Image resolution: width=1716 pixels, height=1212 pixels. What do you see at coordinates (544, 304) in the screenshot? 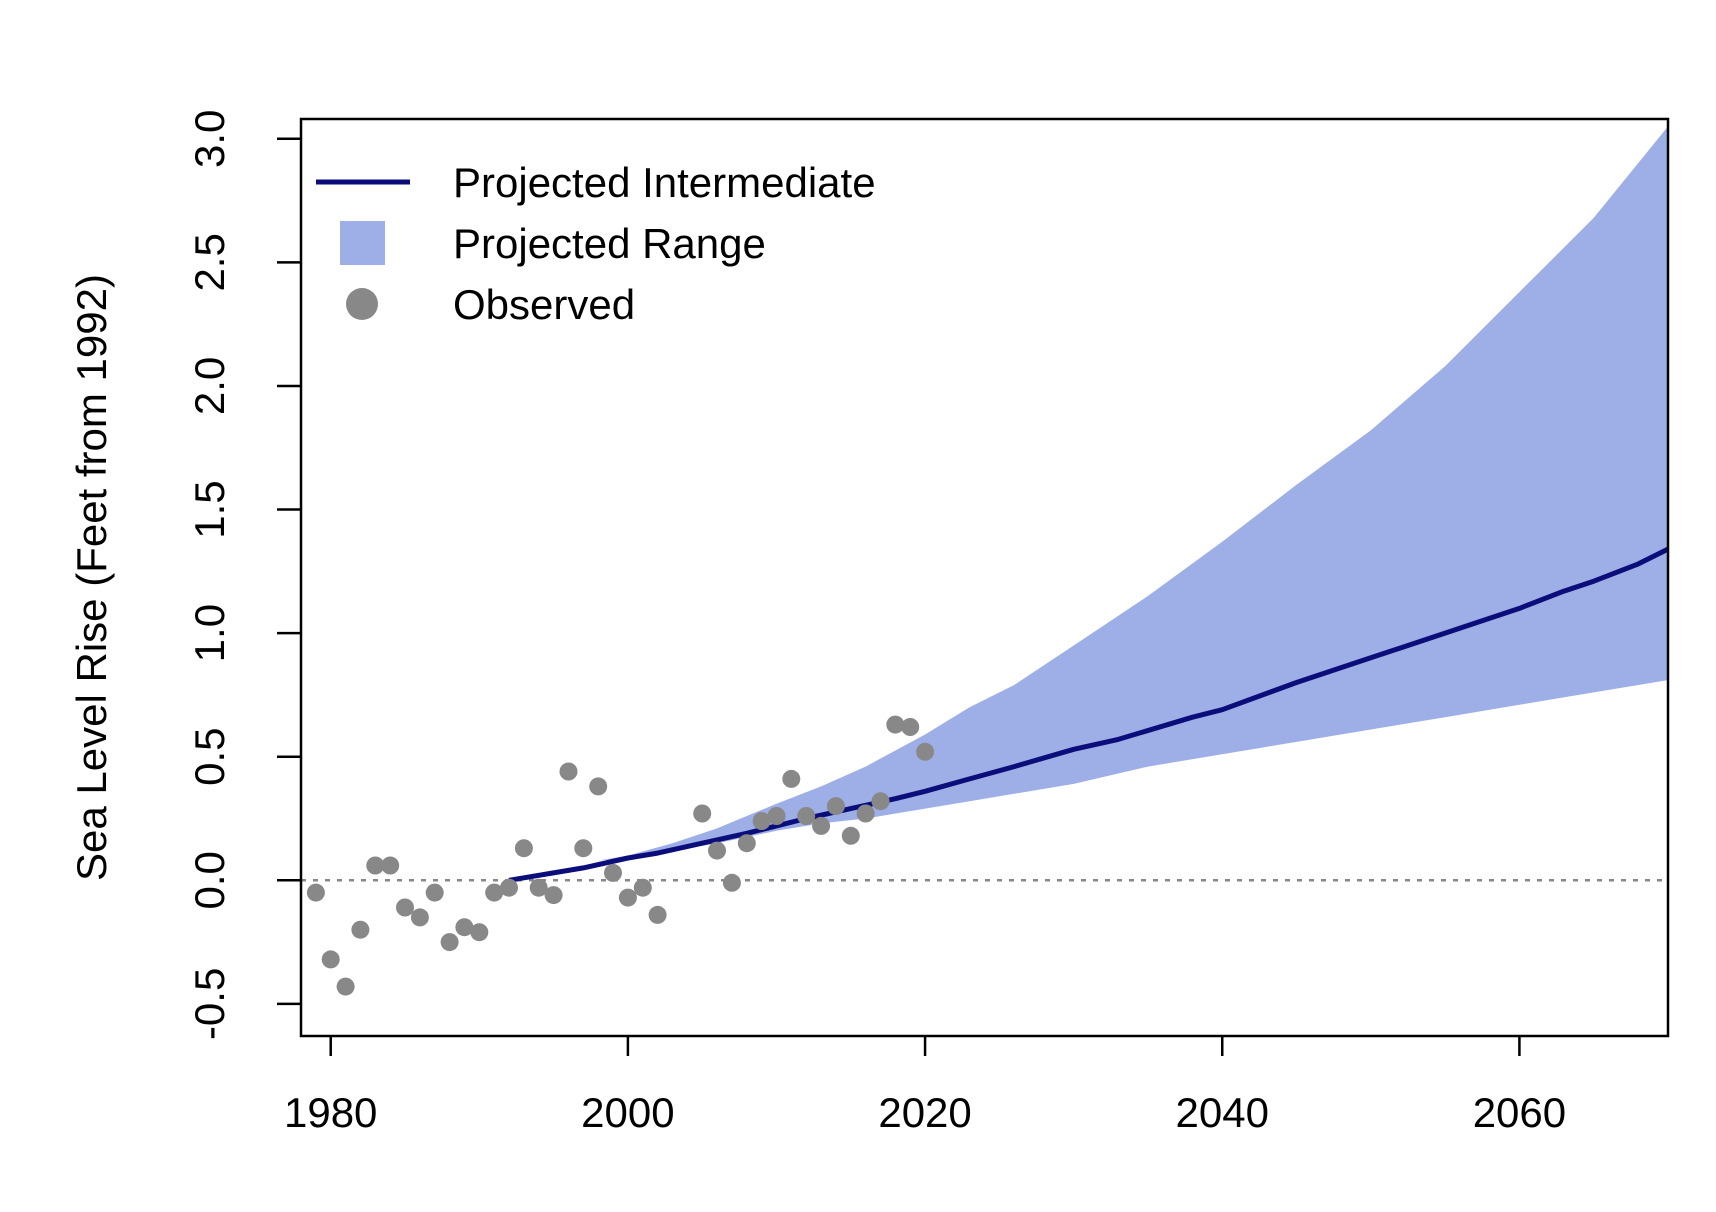
I see `legend-label: Observed` at bounding box center [544, 304].